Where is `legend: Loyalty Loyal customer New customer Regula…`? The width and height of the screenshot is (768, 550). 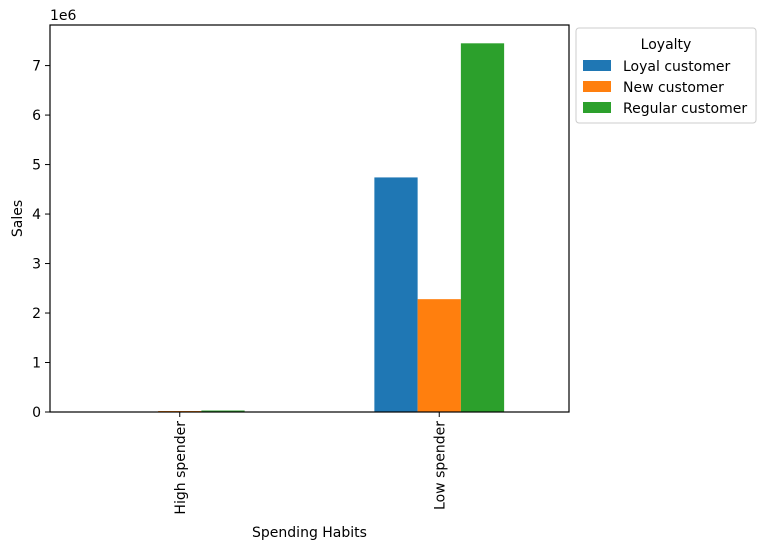
legend: Loyalty Loyal customer New customer Regula… is located at coordinates (666, 75).